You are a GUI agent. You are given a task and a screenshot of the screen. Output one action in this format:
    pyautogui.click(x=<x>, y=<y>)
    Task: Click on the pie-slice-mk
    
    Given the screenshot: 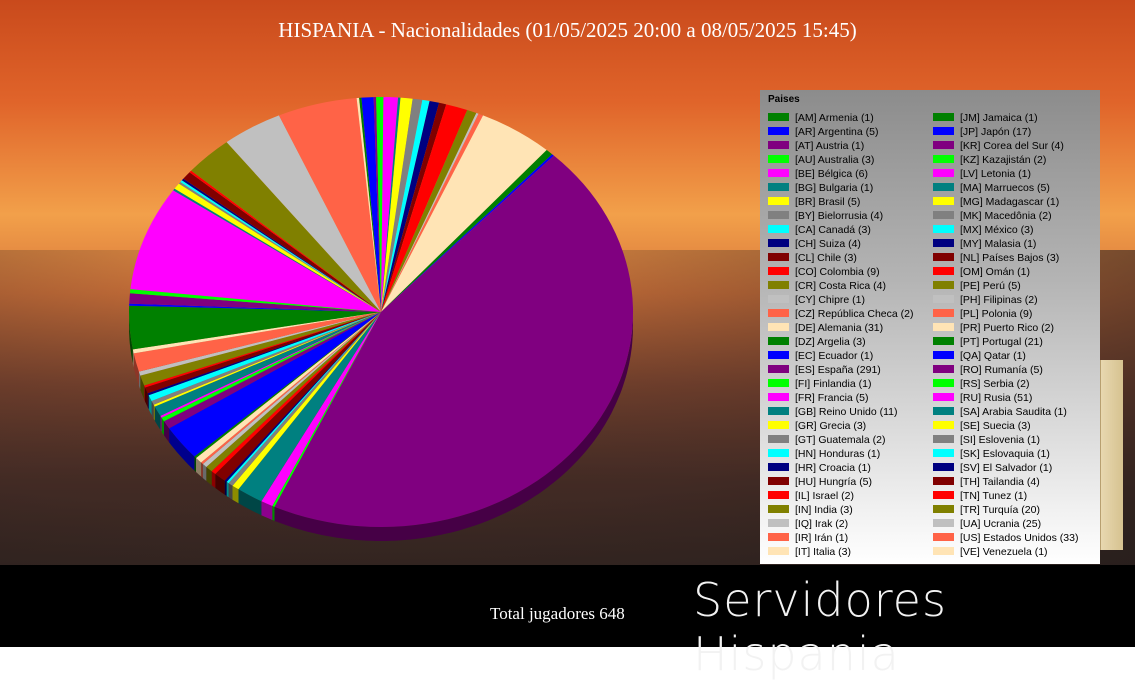 What is the action you would take?
    pyautogui.click(x=266, y=358)
    